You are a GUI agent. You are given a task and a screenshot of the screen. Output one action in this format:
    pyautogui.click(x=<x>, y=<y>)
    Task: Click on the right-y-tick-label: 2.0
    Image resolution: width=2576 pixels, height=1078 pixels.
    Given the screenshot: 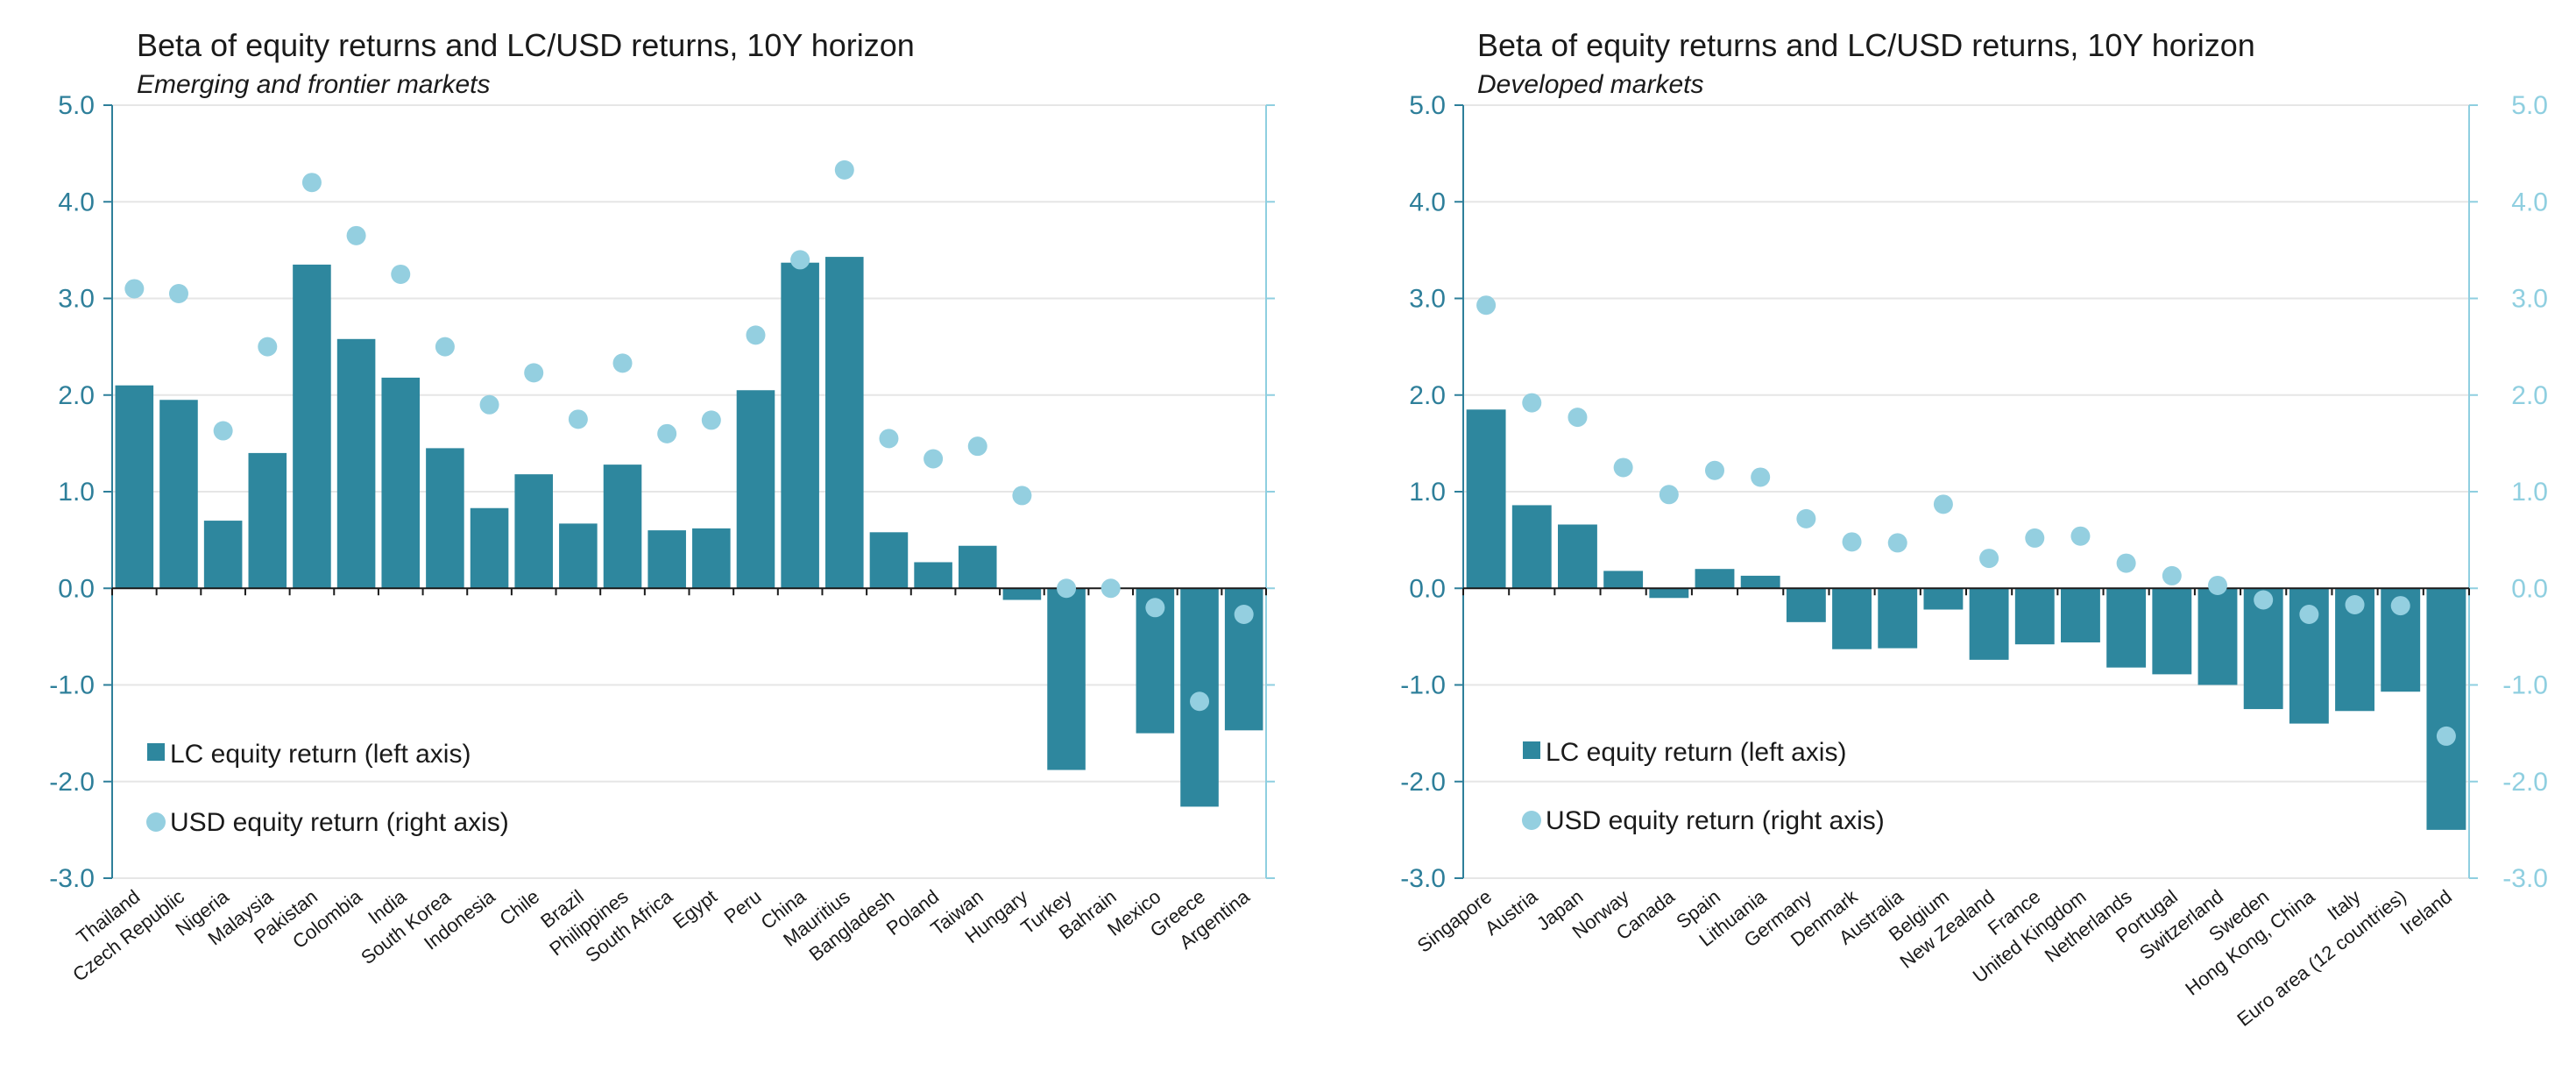 What is the action you would take?
    pyautogui.click(x=2529, y=395)
    